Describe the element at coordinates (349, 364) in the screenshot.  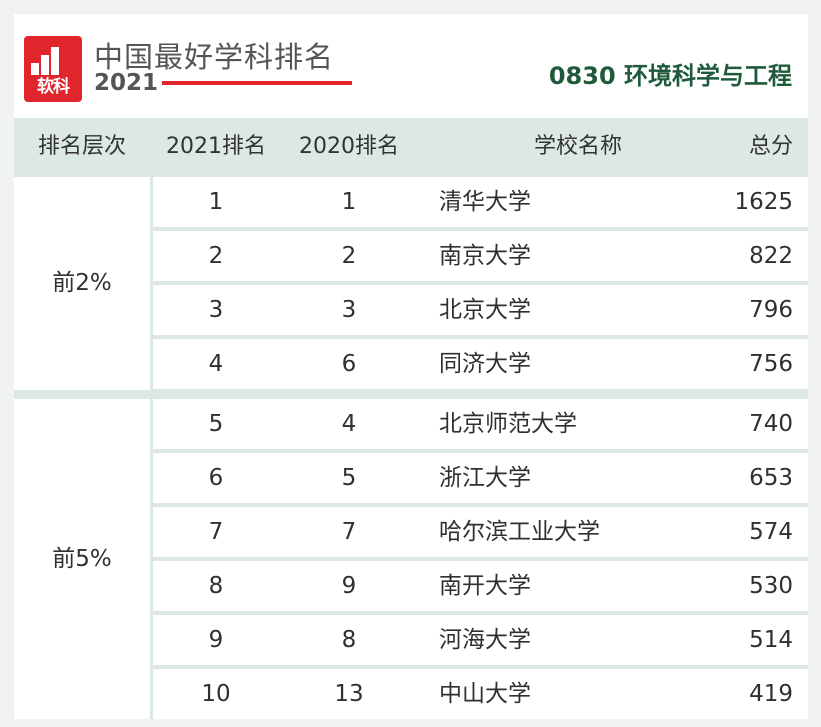
I see `rank-2020: 6` at that location.